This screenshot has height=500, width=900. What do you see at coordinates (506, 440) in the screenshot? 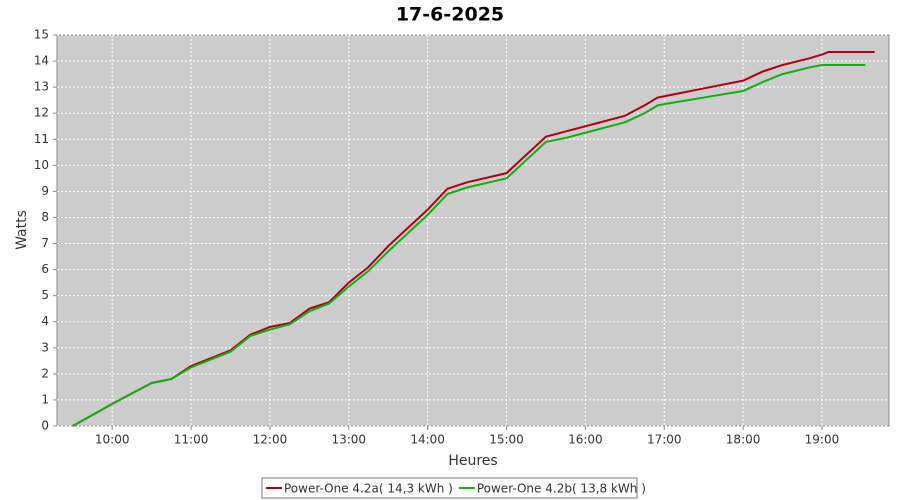
I see `x-tick-label: 15:00` at bounding box center [506, 440].